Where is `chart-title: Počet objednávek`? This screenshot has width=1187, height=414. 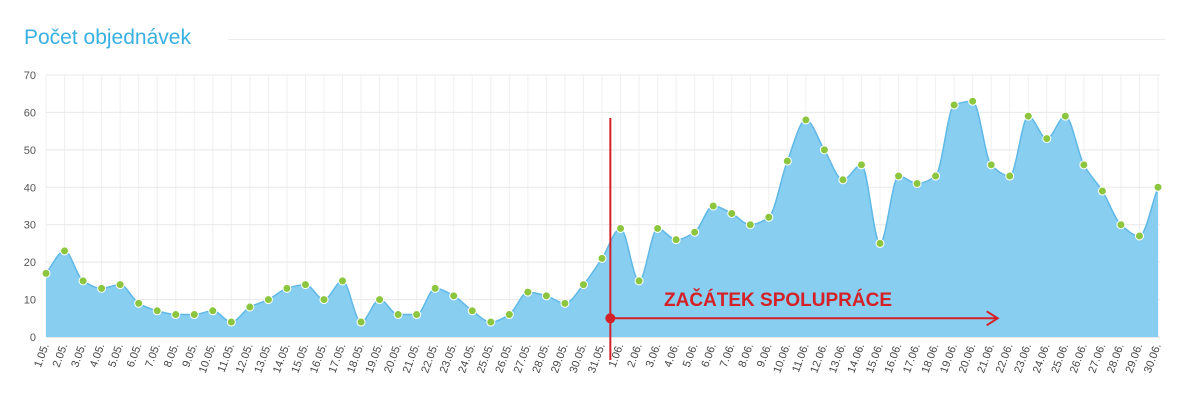
chart-title: Počet objednávek is located at coordinates (107, 37).